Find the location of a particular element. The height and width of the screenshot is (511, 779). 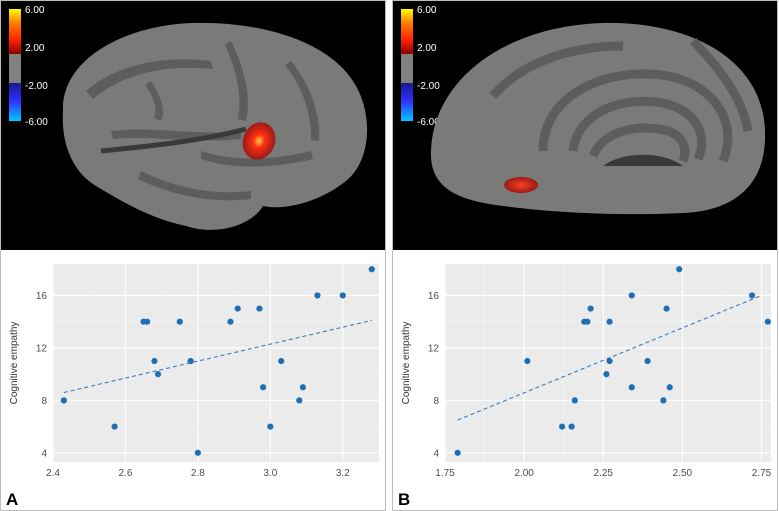

corpus-callosum is located at coordinates (643, 160).